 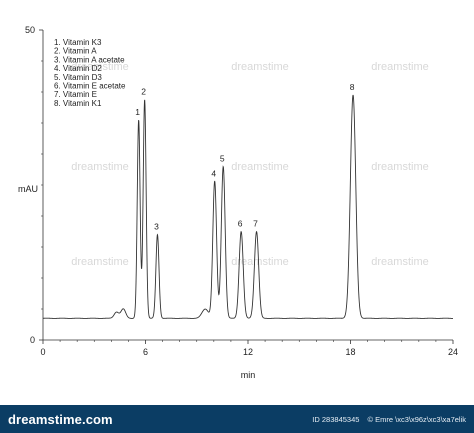 I want to click on x-axis-label: min, so click(x=248, y=375).